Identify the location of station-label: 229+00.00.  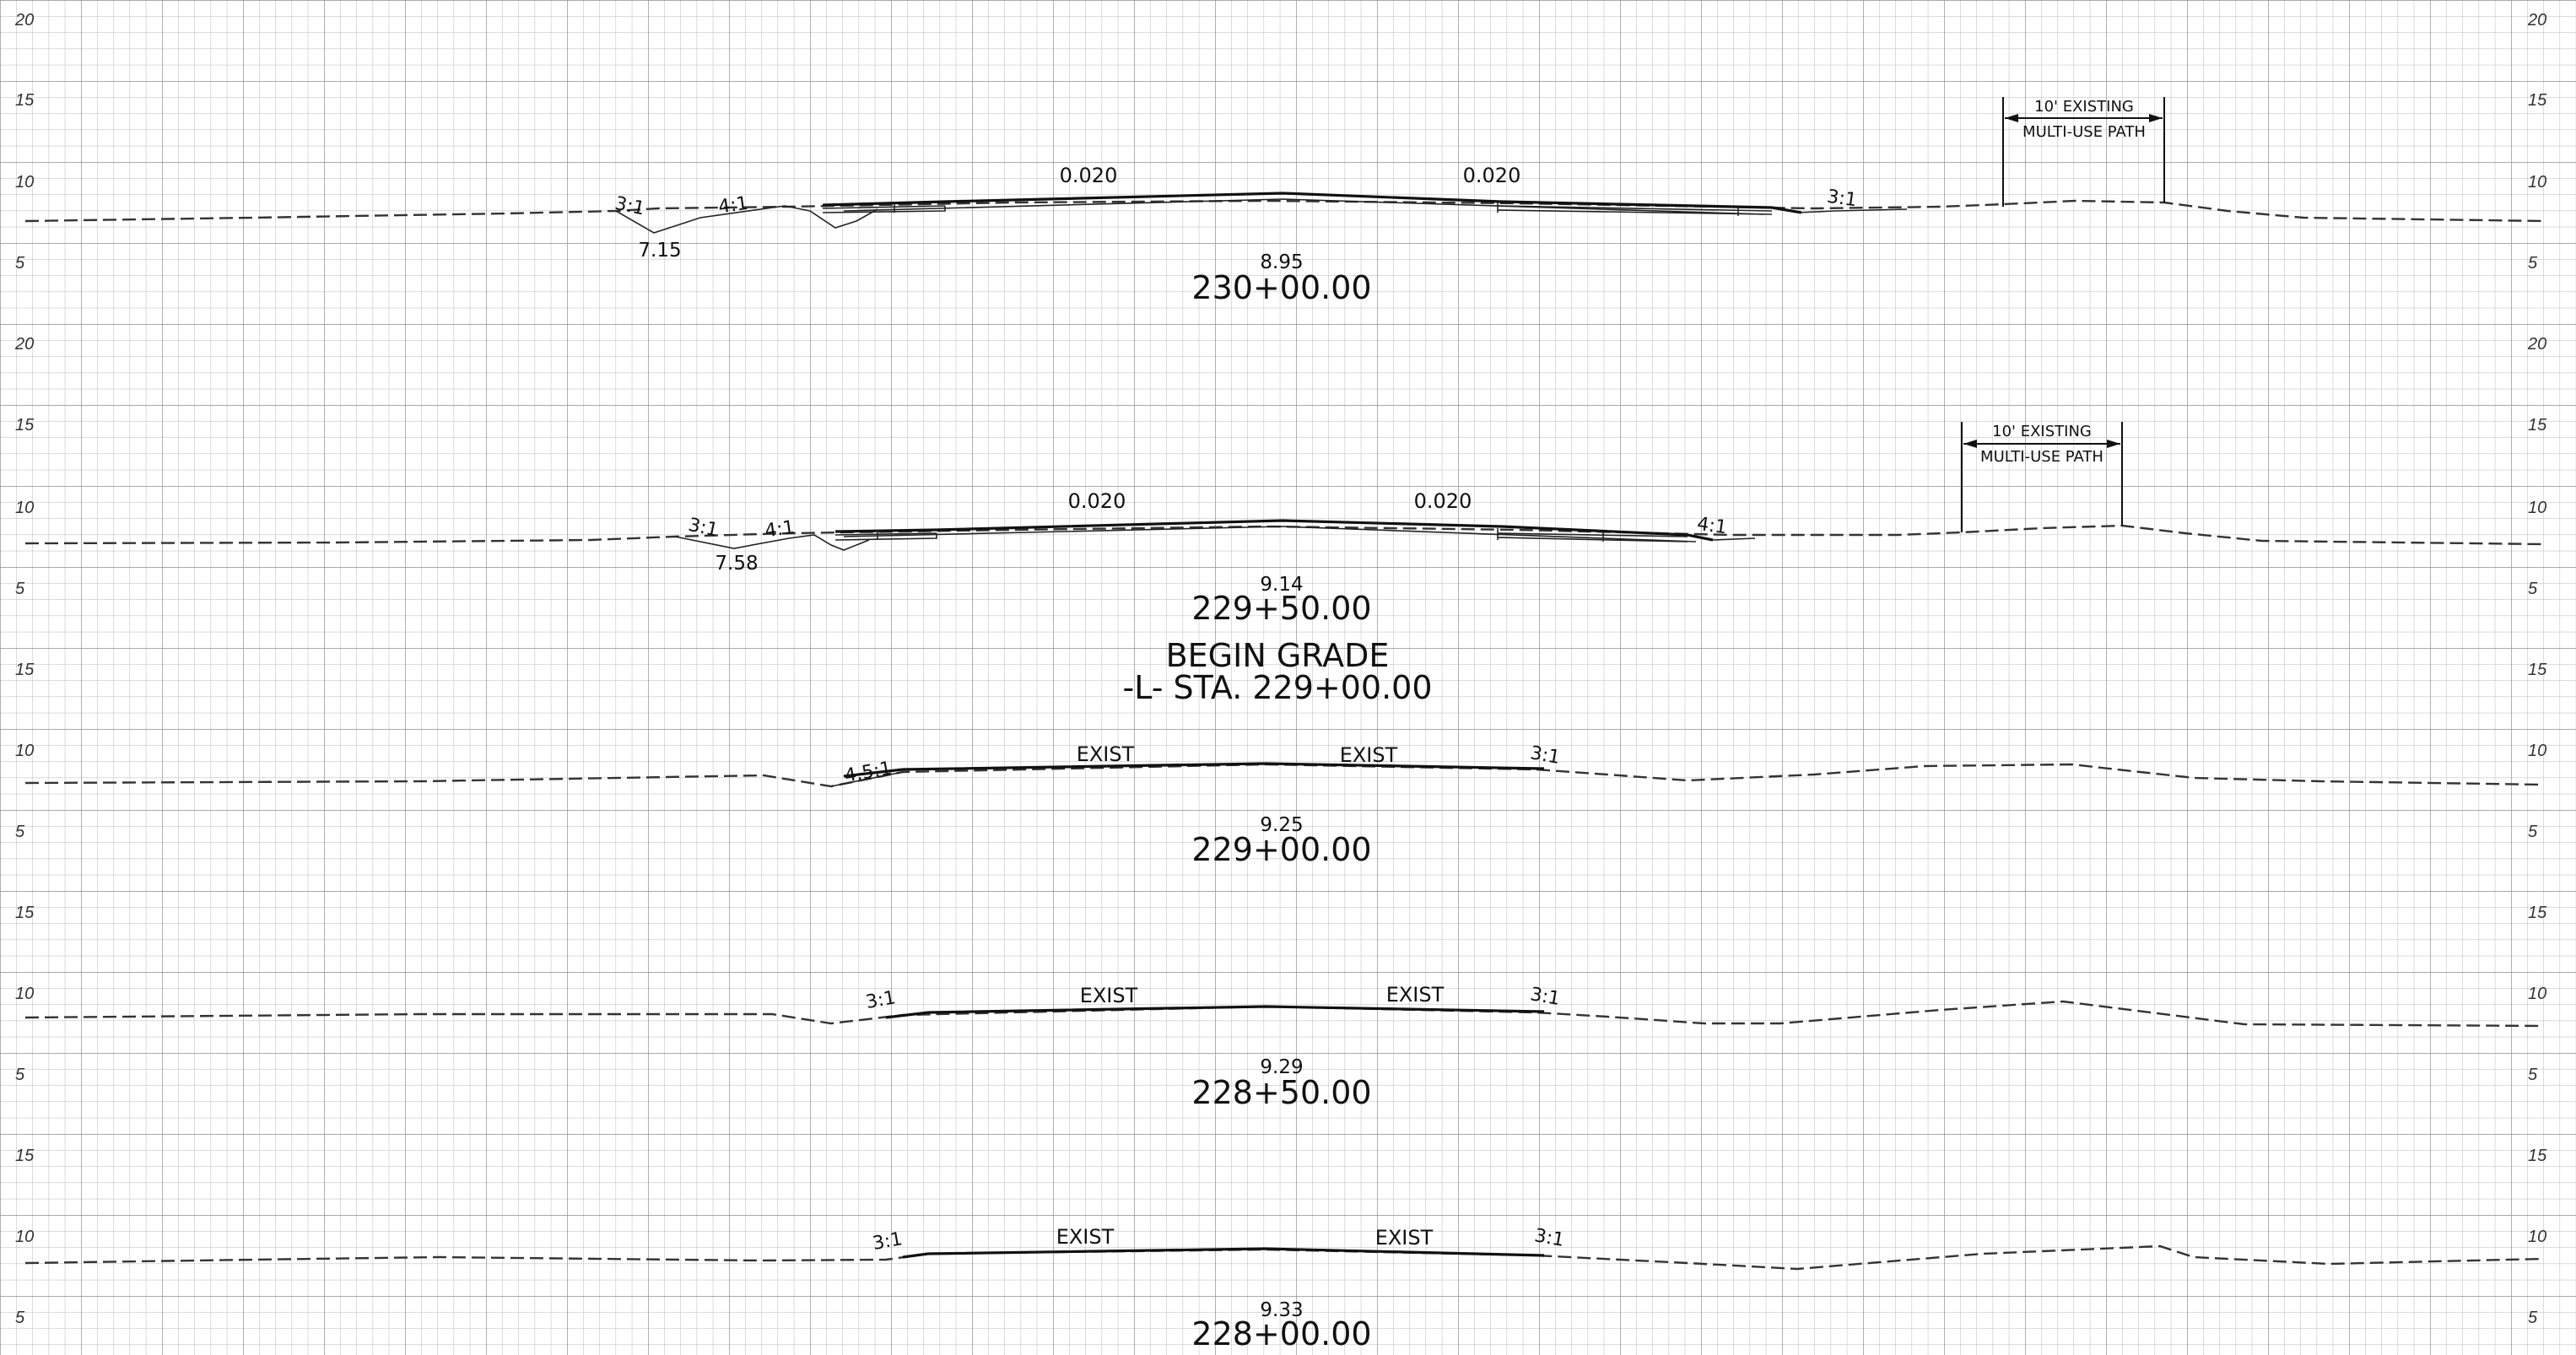
(1281, 849).